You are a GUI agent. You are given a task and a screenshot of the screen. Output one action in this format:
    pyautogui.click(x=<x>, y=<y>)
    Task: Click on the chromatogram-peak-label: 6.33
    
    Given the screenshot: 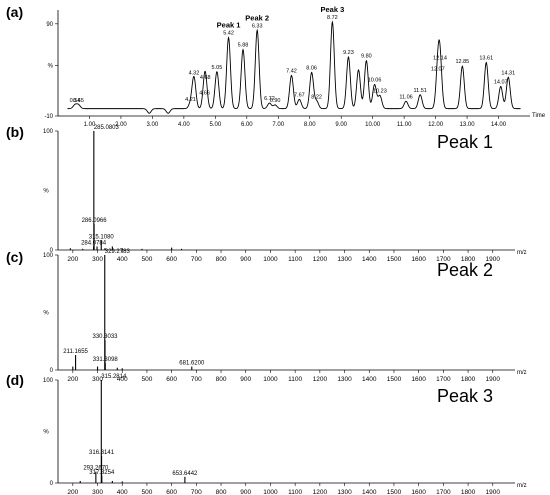 What is the action you would take?
    pyautogui.click(x=257, y=26)
    